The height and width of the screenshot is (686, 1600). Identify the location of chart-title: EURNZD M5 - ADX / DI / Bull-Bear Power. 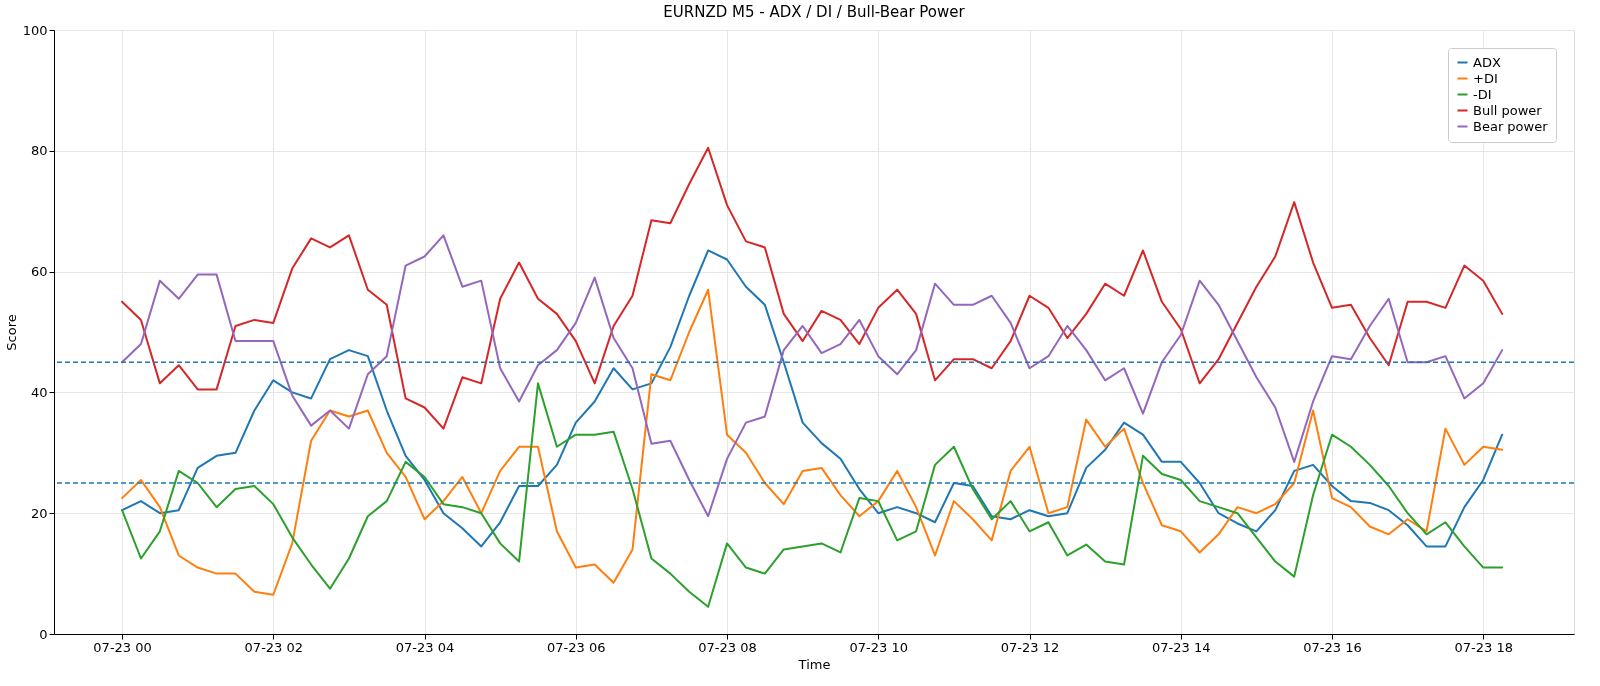
(814, 12).